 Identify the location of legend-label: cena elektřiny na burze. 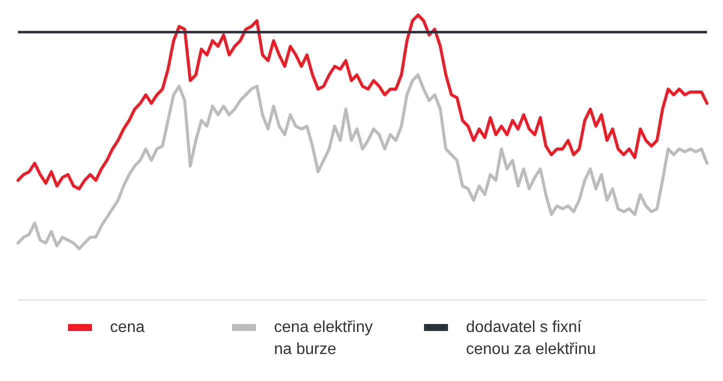
(323, 338).